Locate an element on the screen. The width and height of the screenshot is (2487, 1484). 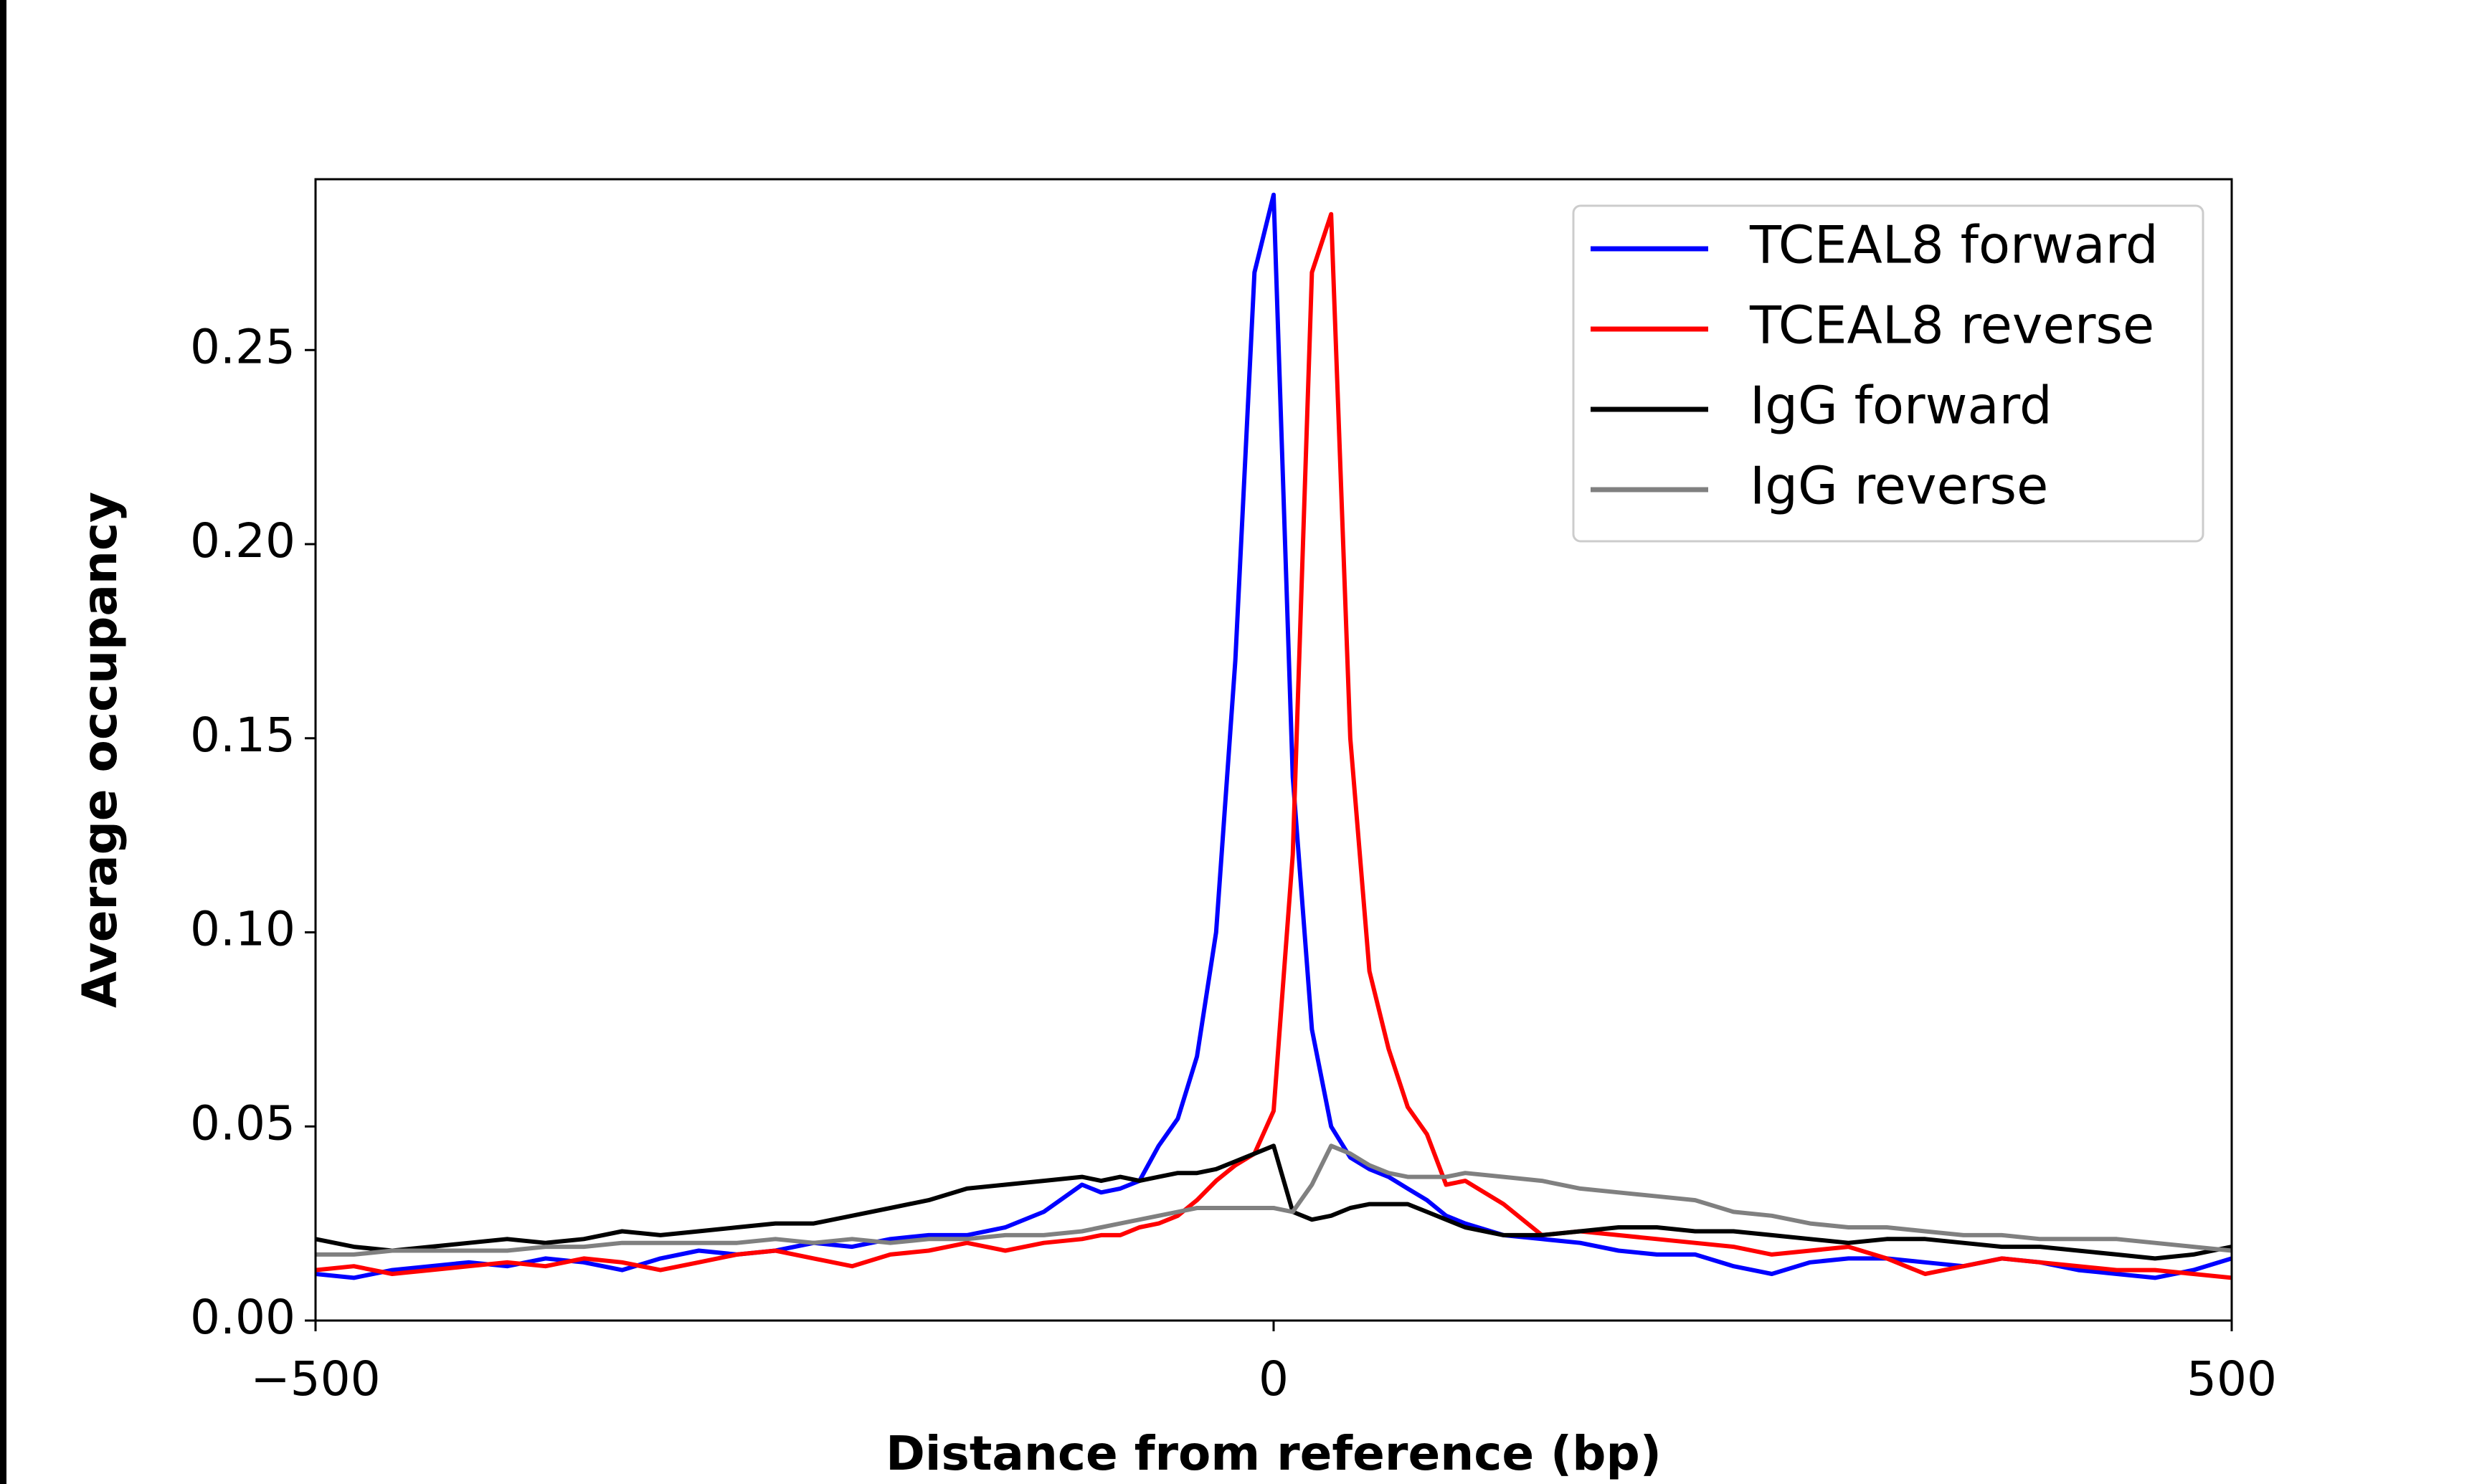
x-tick-label: 0 is located at coordinates (1274, 1379).